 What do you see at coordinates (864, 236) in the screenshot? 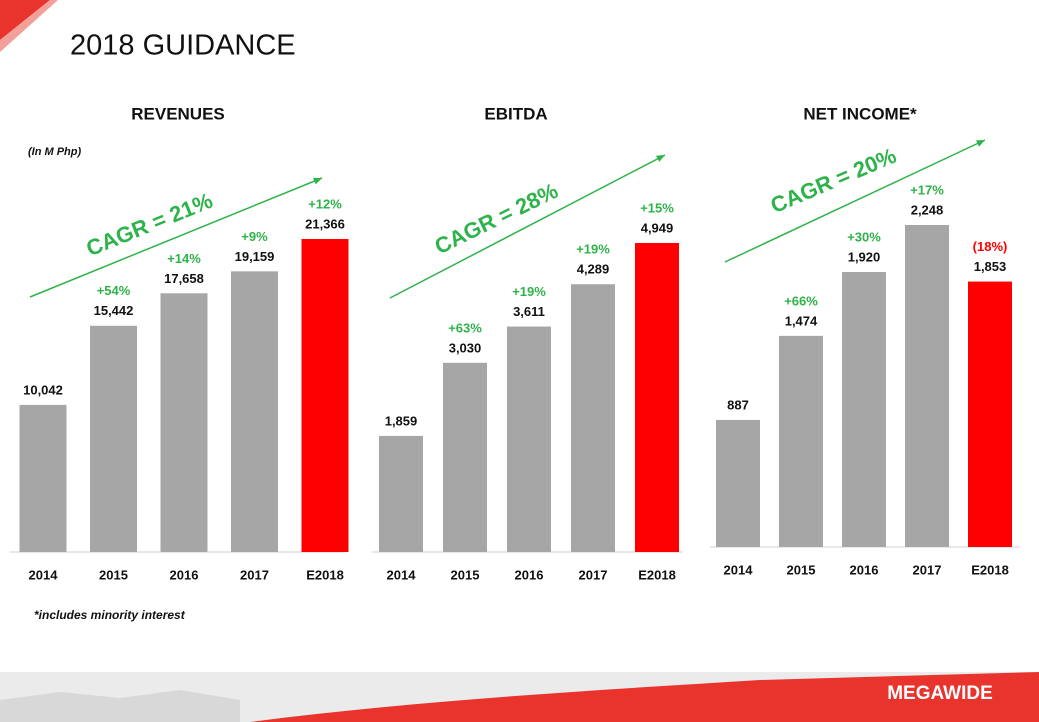
I see `growth-label: +30%` at bounding box center [864, 236].